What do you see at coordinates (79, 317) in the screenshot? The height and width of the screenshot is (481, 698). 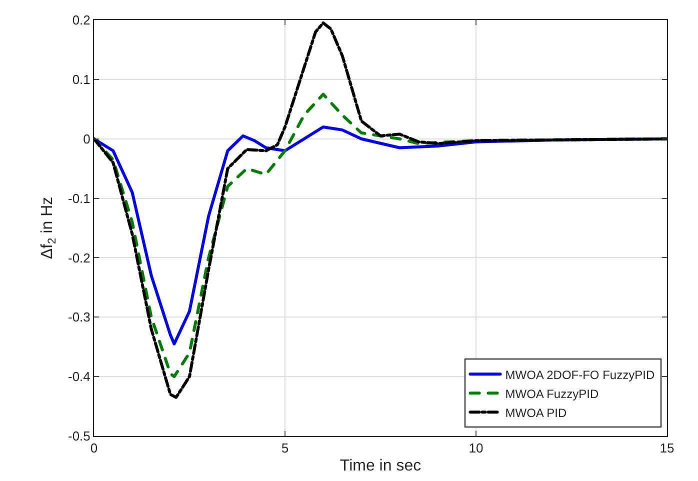 I see `y-tick-label: -0.3` at bounding box center [79, 317].